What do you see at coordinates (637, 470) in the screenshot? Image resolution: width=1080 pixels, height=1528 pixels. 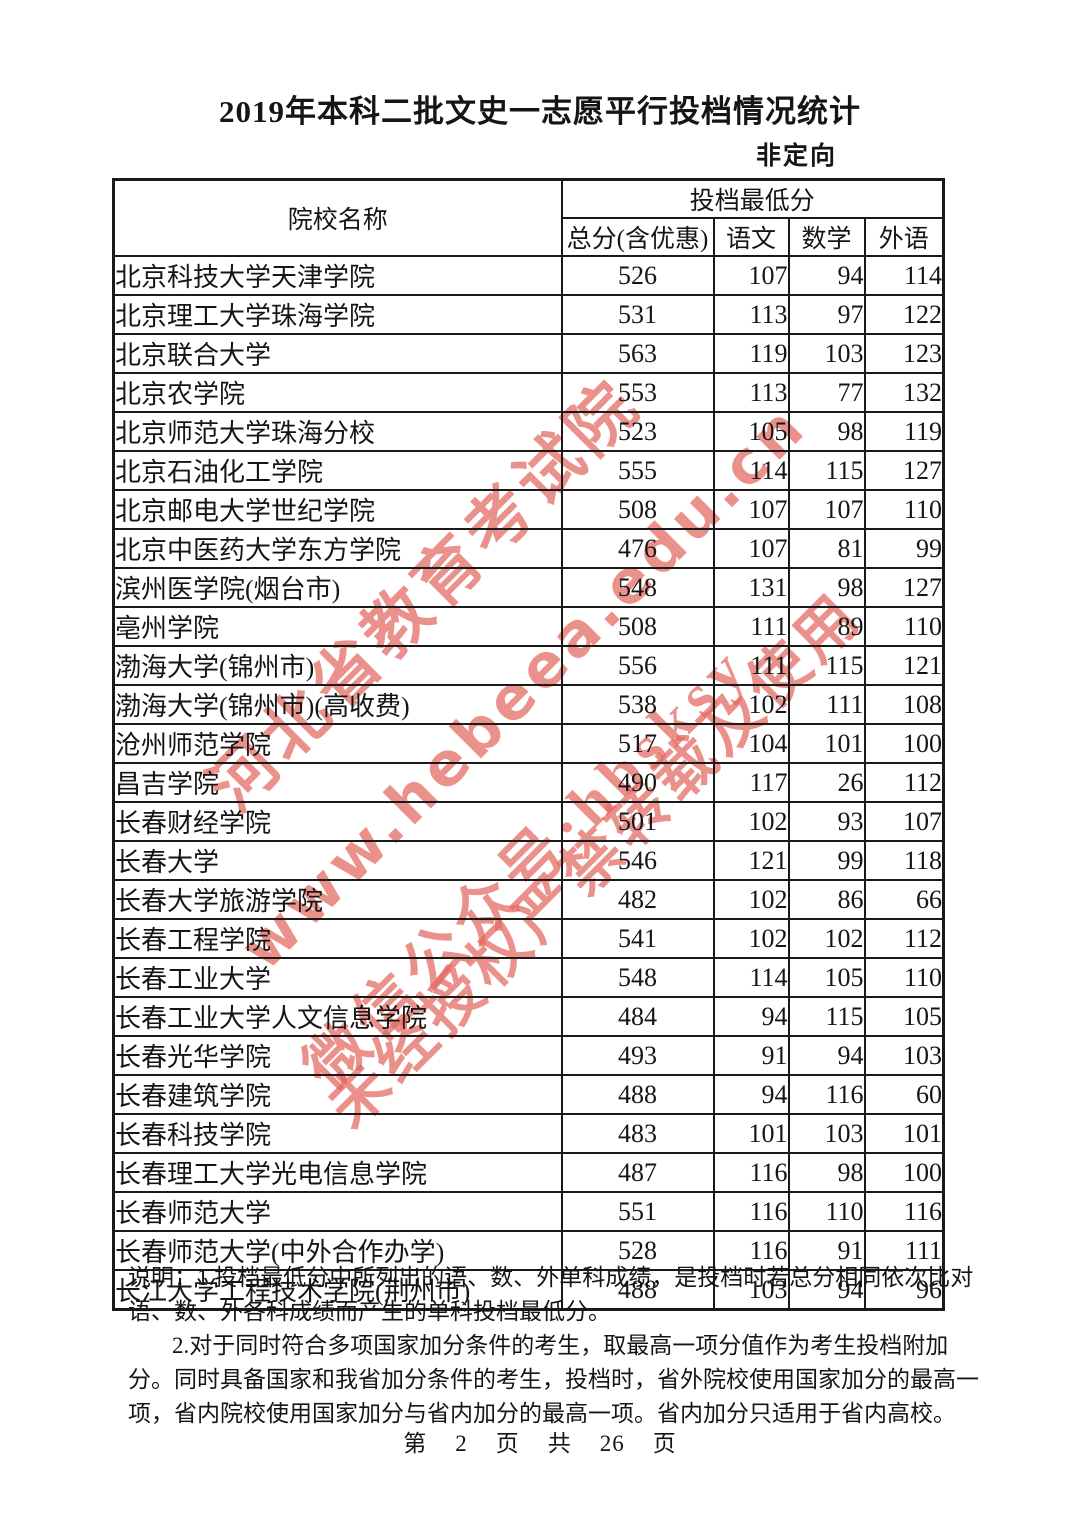 I see `total-score-cell: 555` at bounding box center [637, 470].